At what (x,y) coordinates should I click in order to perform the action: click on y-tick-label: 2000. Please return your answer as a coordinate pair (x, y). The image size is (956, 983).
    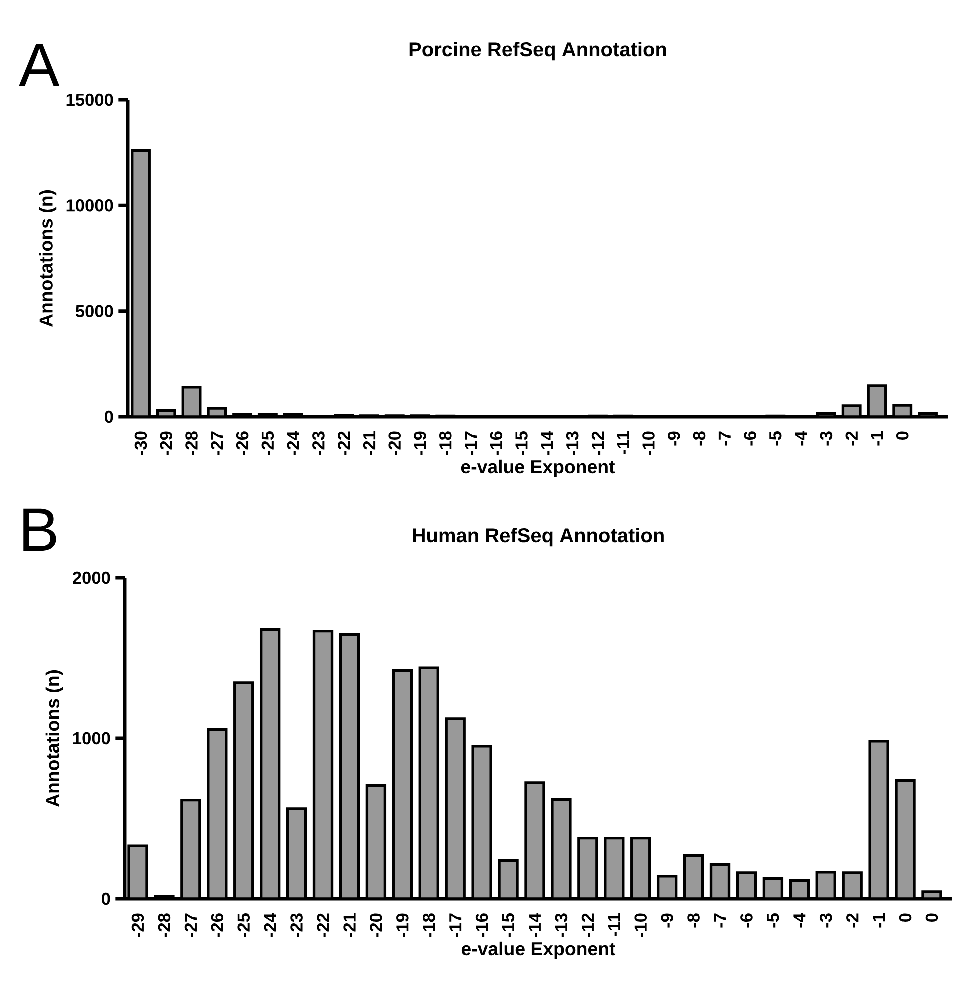
    Looking at the image, I should click on (91, 578).